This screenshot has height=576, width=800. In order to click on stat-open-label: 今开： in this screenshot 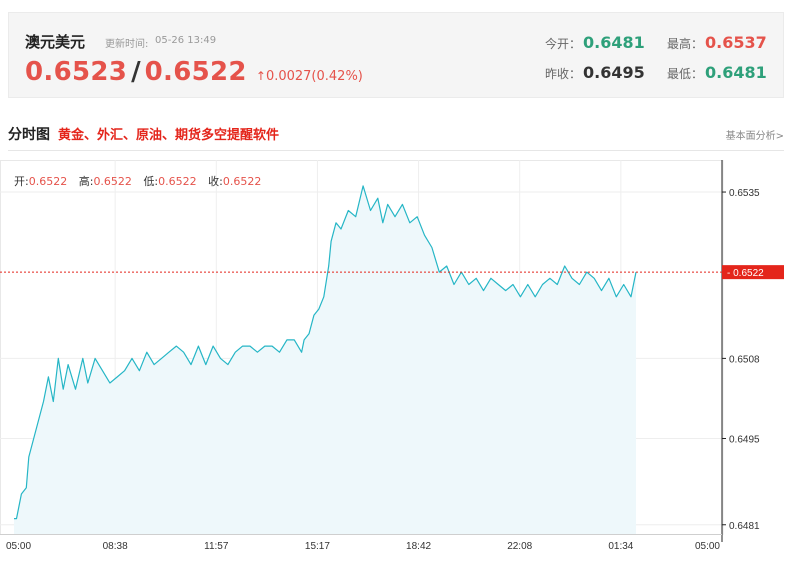, I will do `click(563, 44)`.